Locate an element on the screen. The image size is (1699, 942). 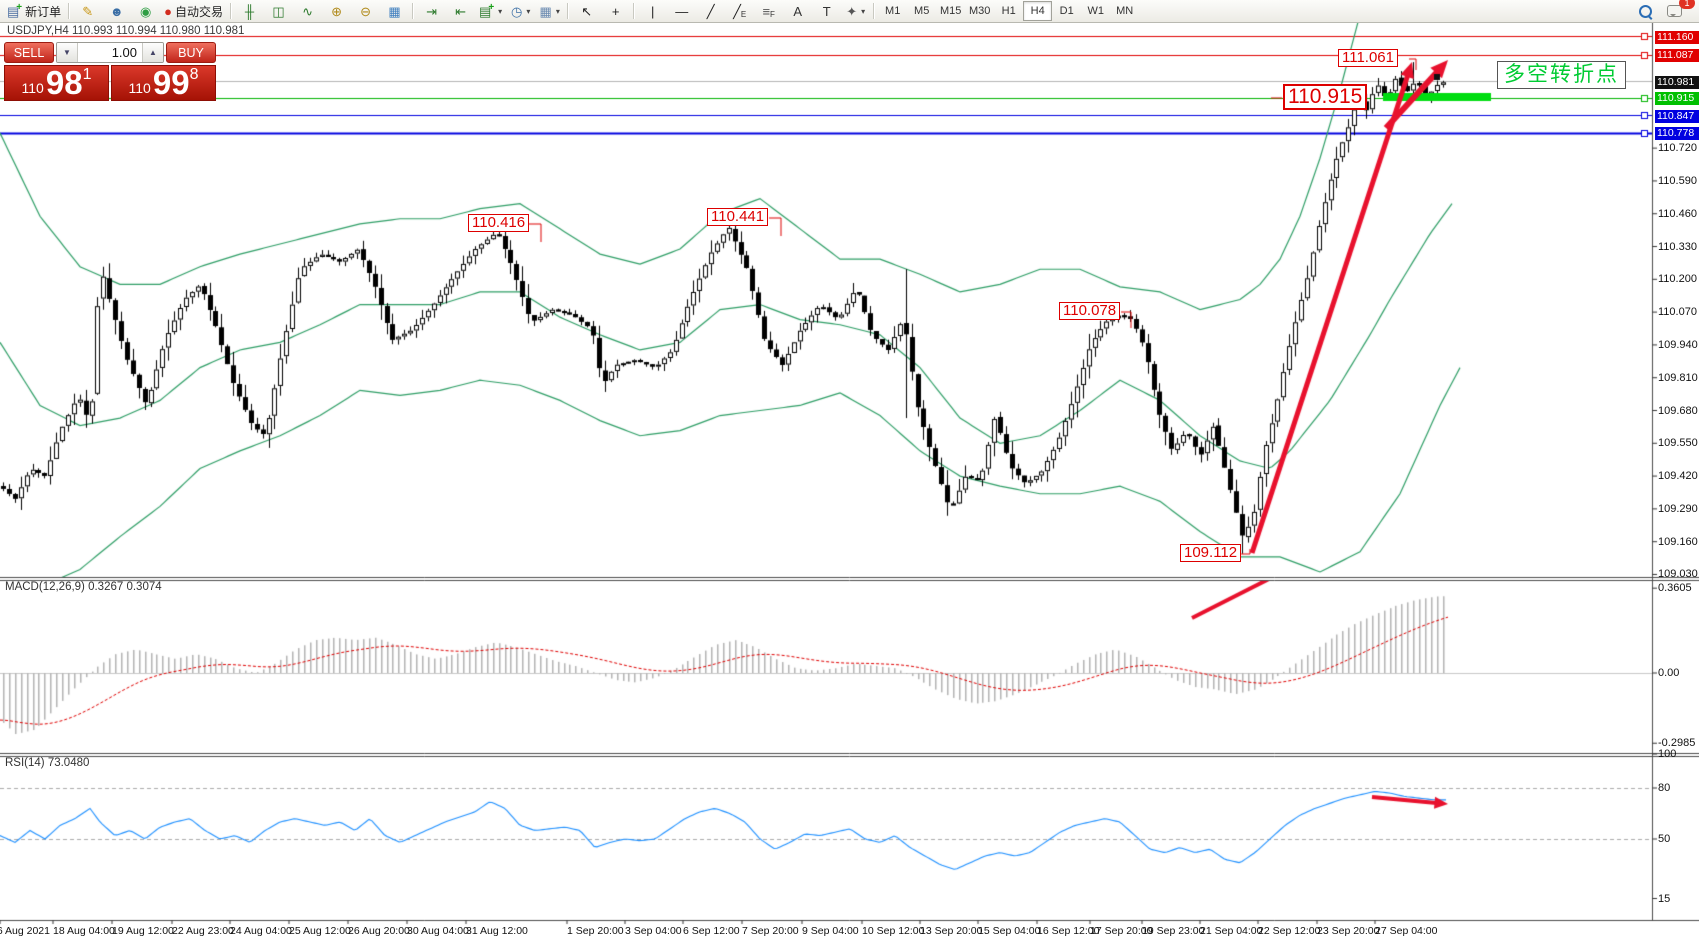
timeframe-m30: M30 is located at coordinates (979, 11).